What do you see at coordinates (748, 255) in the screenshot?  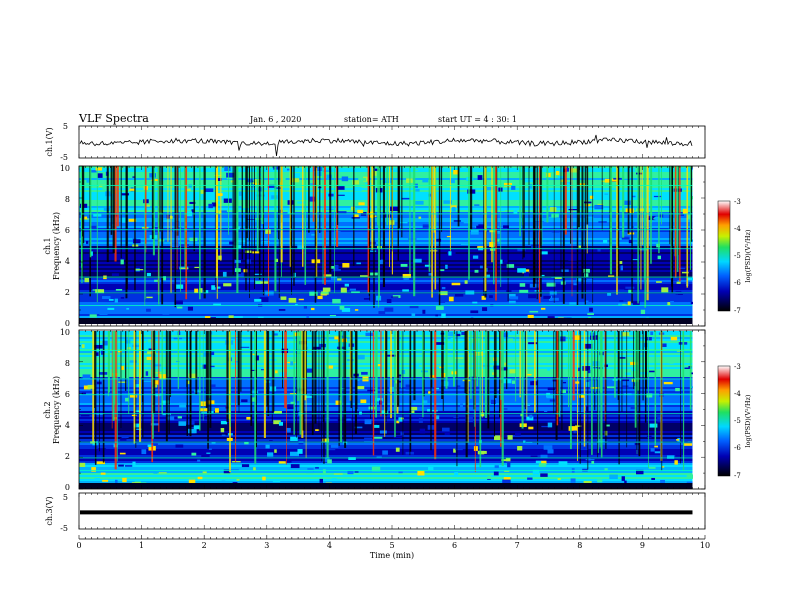 I see `colorbar-label: log(PSD)(V²/Hz)` at bounding box center [748, 255].